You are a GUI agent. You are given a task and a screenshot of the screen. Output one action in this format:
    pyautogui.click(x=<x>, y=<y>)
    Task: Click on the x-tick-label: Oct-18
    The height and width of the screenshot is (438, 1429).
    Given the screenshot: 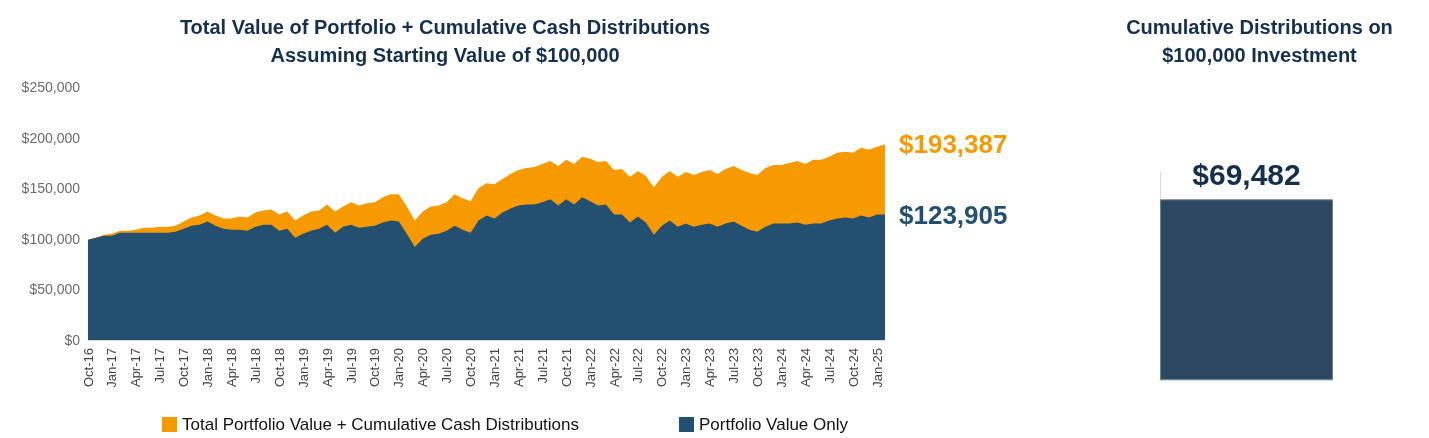 What is the action you would take?
    pyautogui.click(x=279, y=368)
    